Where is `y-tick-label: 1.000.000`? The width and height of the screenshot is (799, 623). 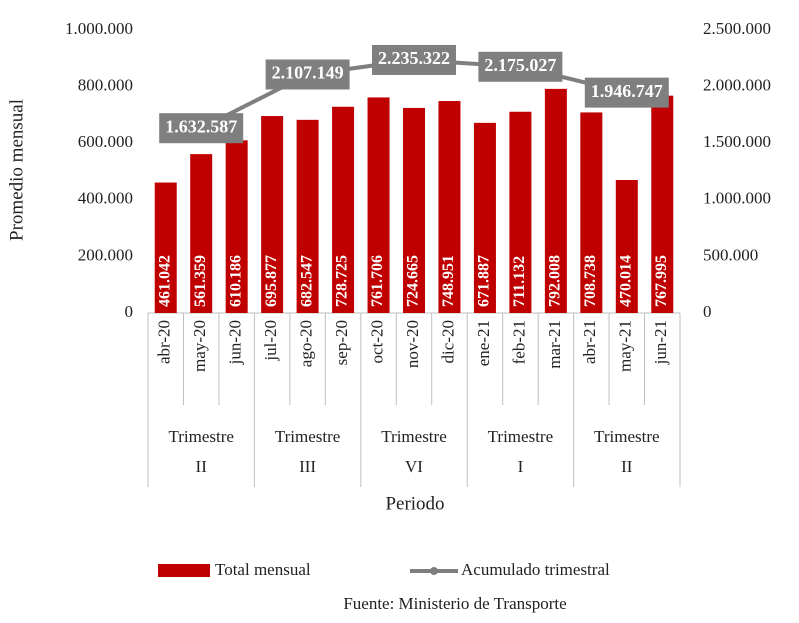 y-tick-label: 1.000.000 is located at coordinates (99, 28).